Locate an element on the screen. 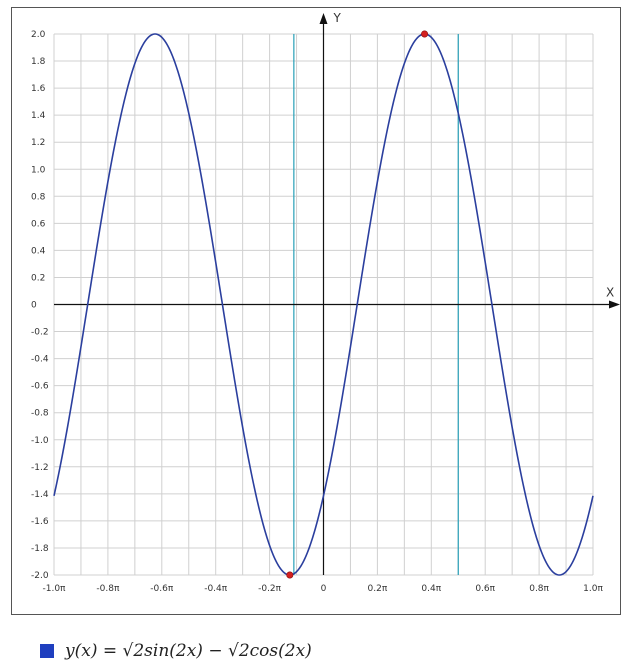  x-tick-label: -0.6π is located at coordinates (162, 589).